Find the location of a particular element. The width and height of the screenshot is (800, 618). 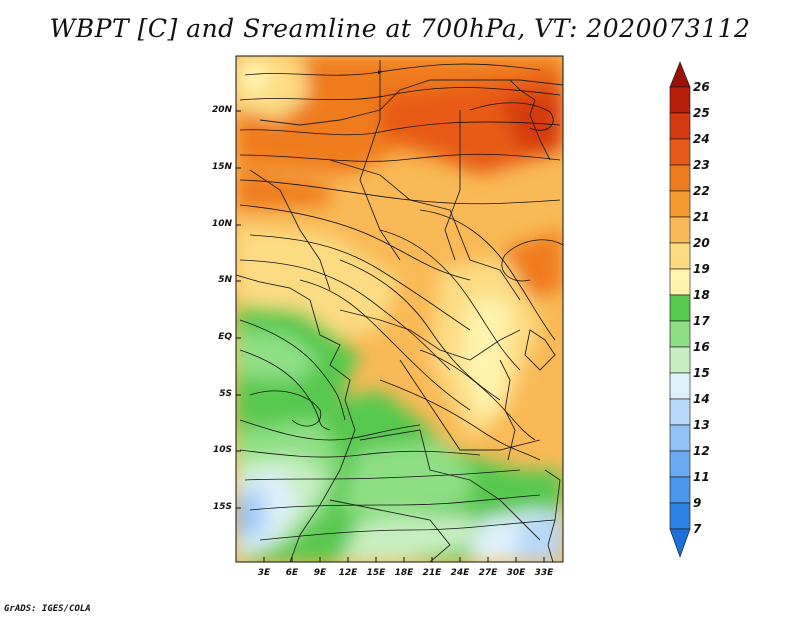

lat-label: 20N is located at coordinates (221, 110).